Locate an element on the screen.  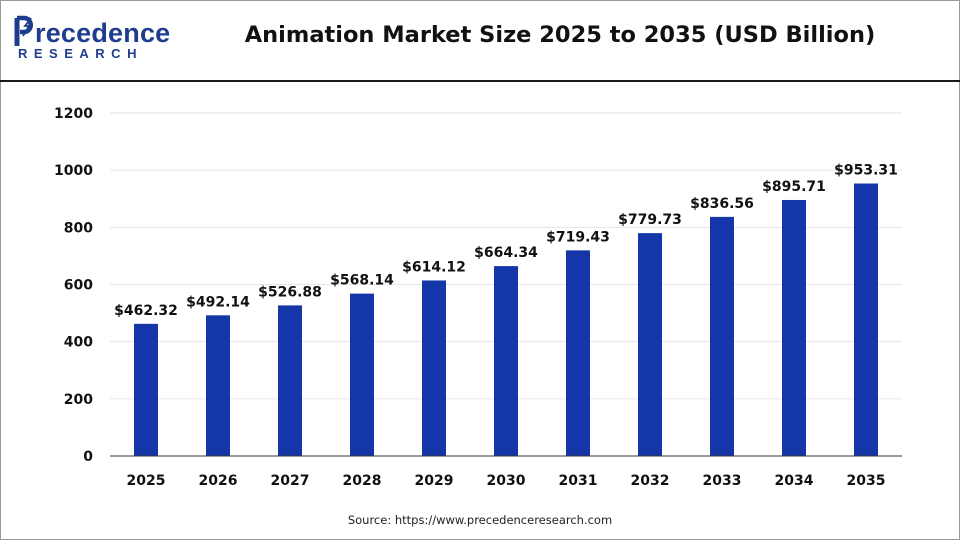
x-tick-label: 2030 is located at coordinates (506, 481).